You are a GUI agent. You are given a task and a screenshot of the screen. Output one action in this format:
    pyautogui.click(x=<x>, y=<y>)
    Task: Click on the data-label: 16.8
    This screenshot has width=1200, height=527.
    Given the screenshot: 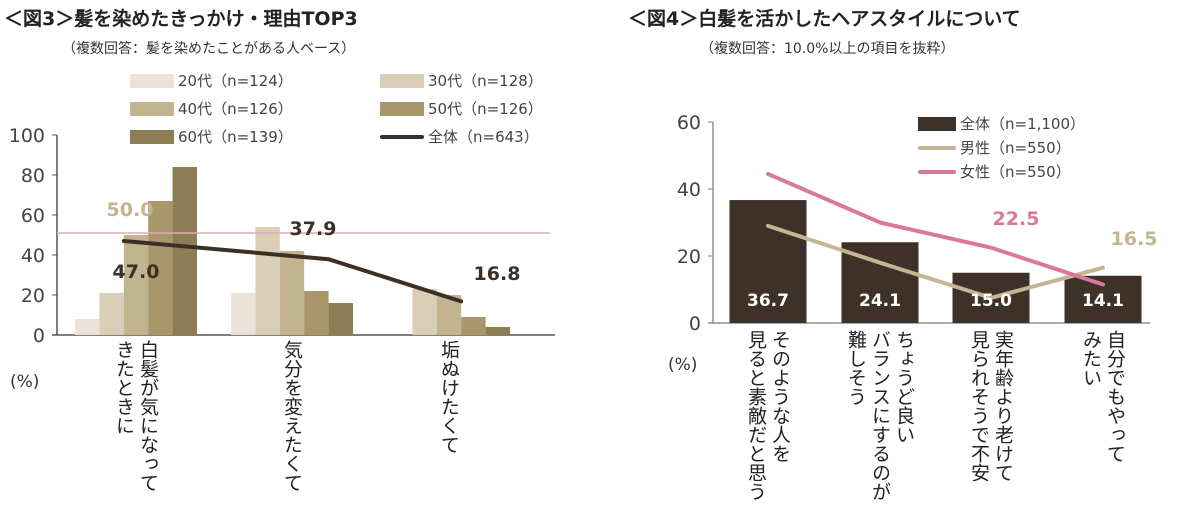 What is the action you would take?
    pyautogui.click(x=497, y=274)
    